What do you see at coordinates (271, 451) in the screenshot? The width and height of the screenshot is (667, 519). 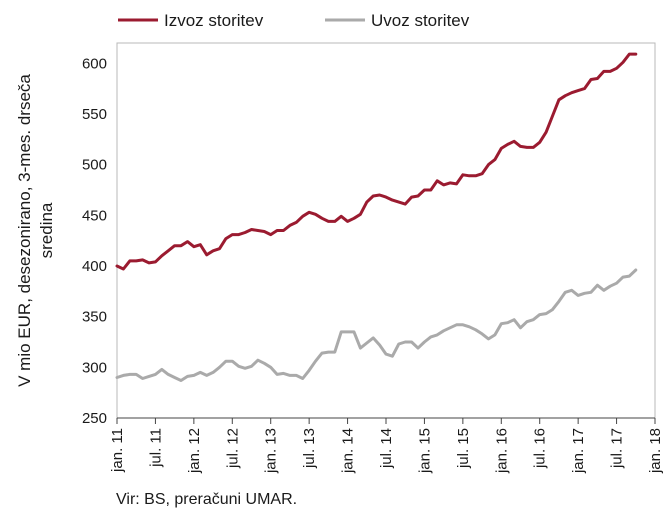 I see `x-tick-label: jan. 13` at bounding box center [271, 451].